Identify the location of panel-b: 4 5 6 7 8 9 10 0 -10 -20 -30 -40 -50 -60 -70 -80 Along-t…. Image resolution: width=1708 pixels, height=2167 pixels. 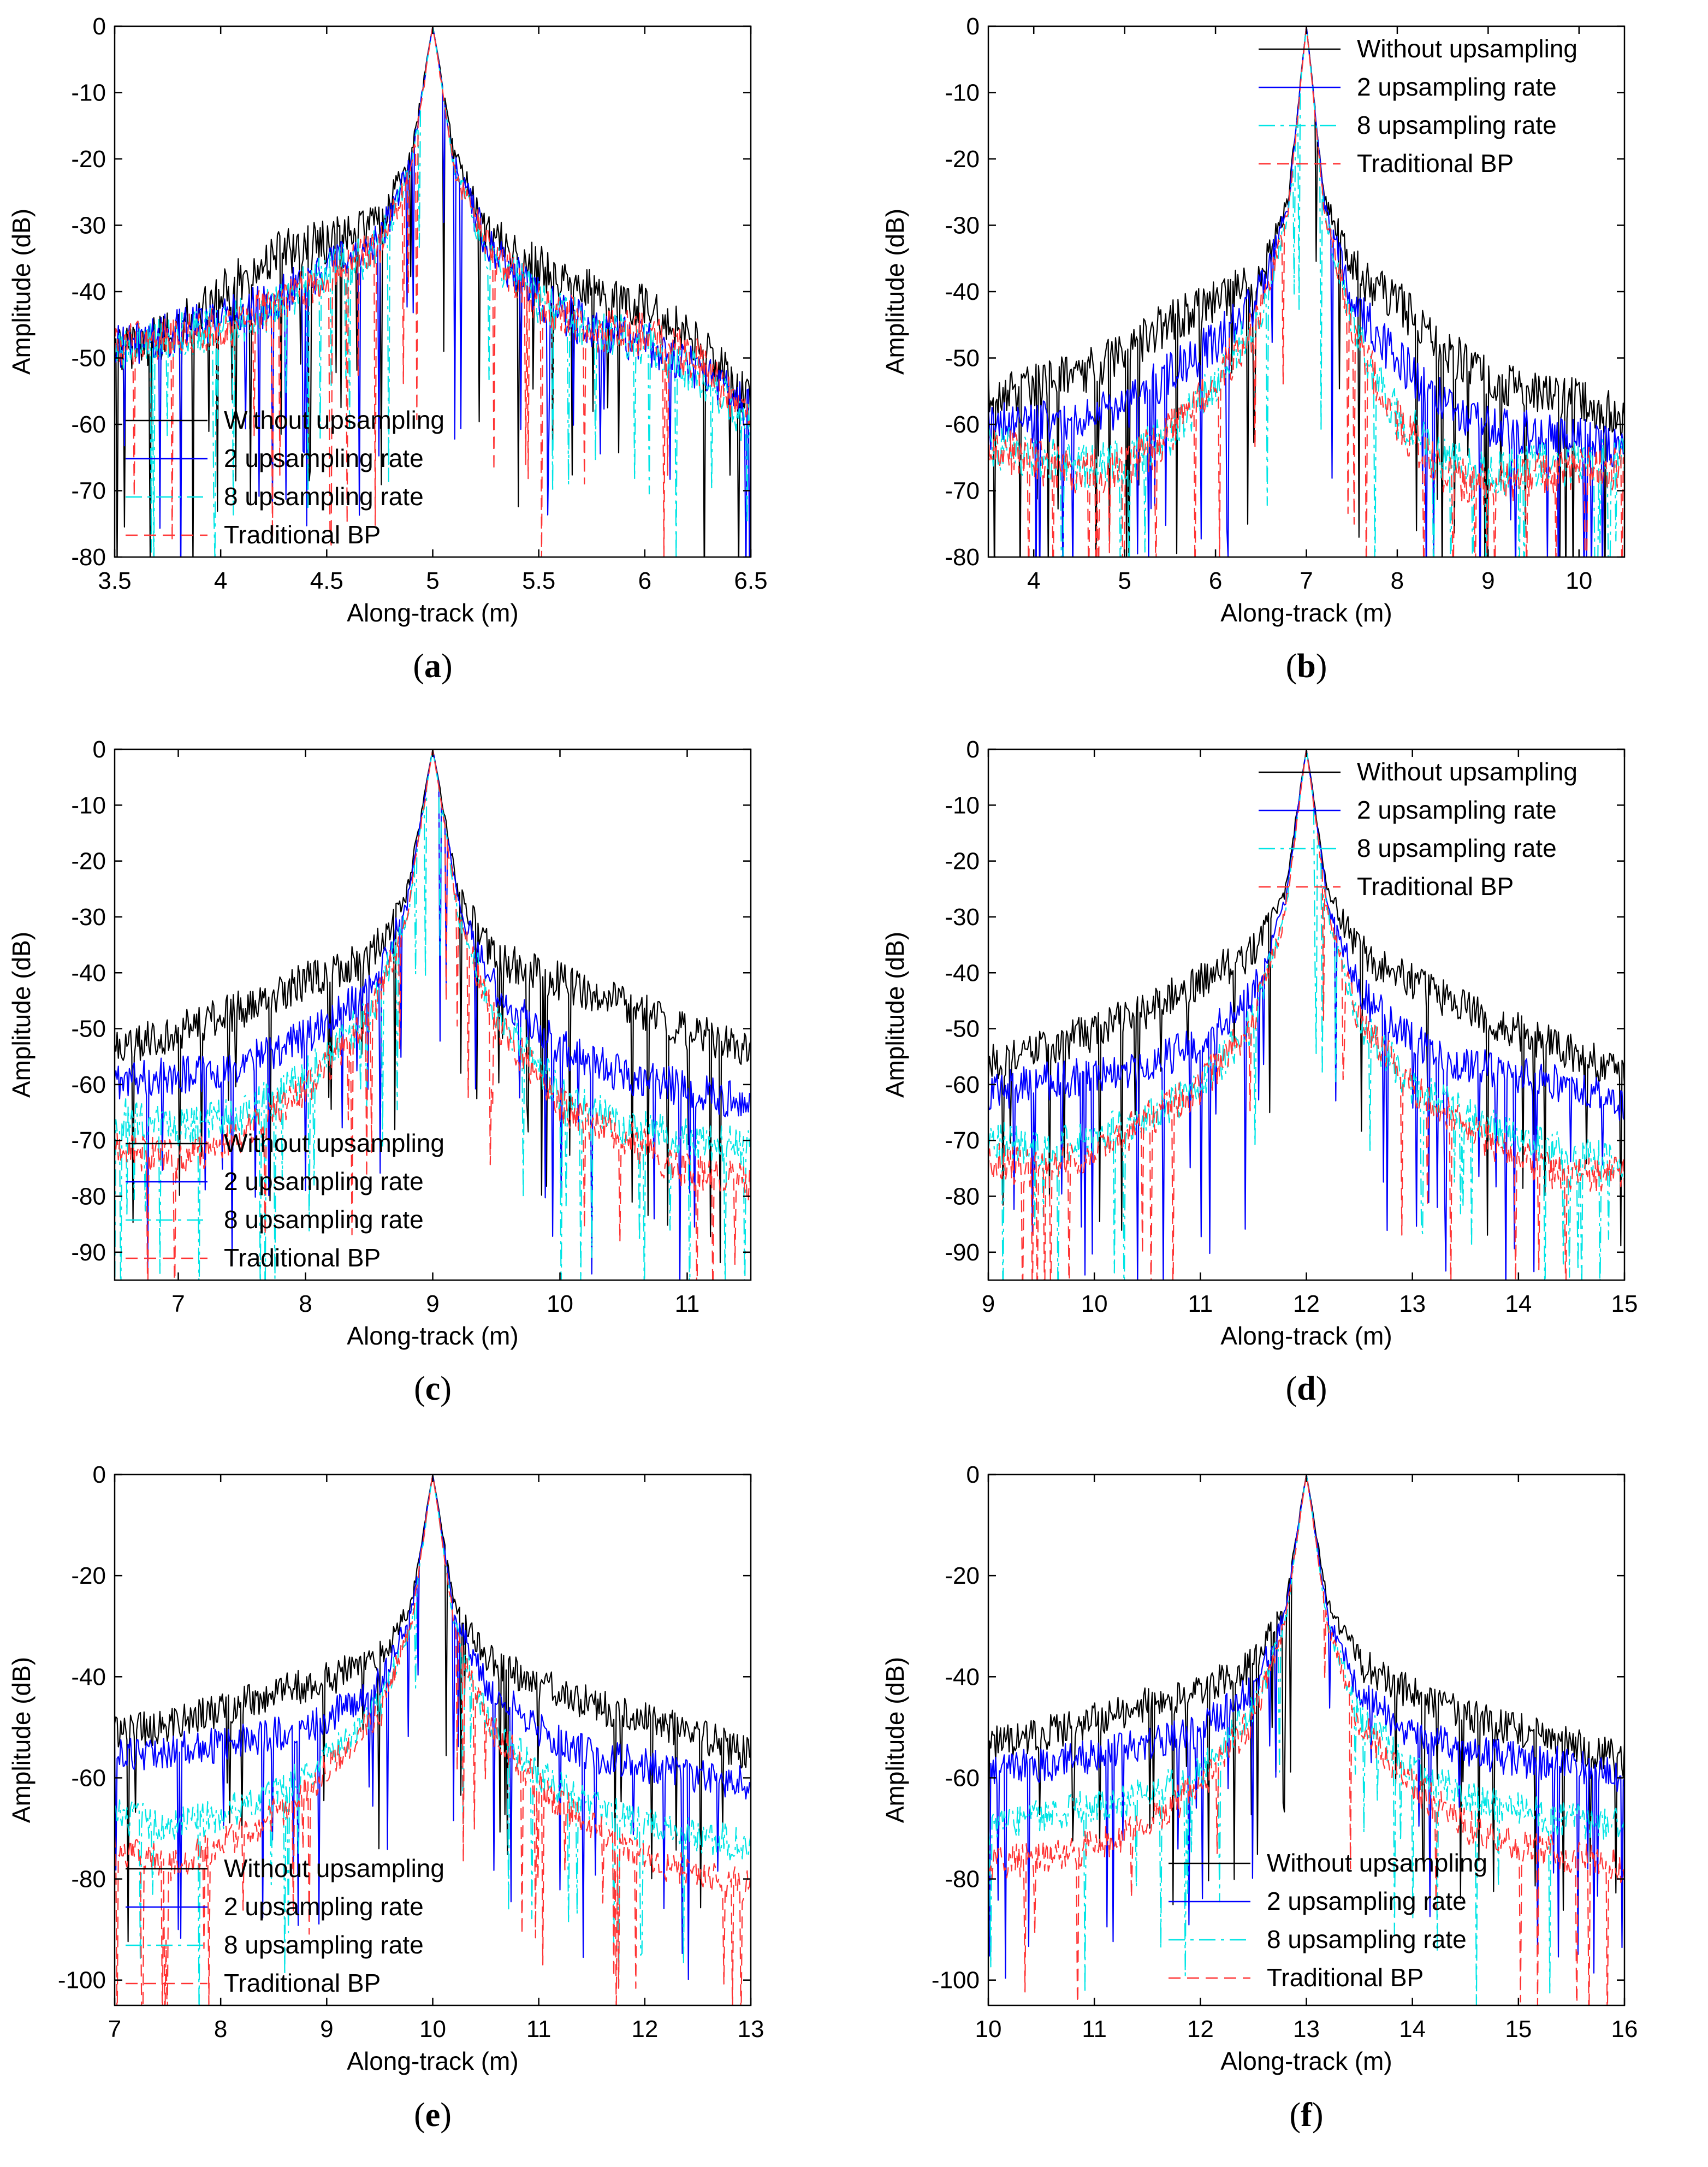
(1253, 349).